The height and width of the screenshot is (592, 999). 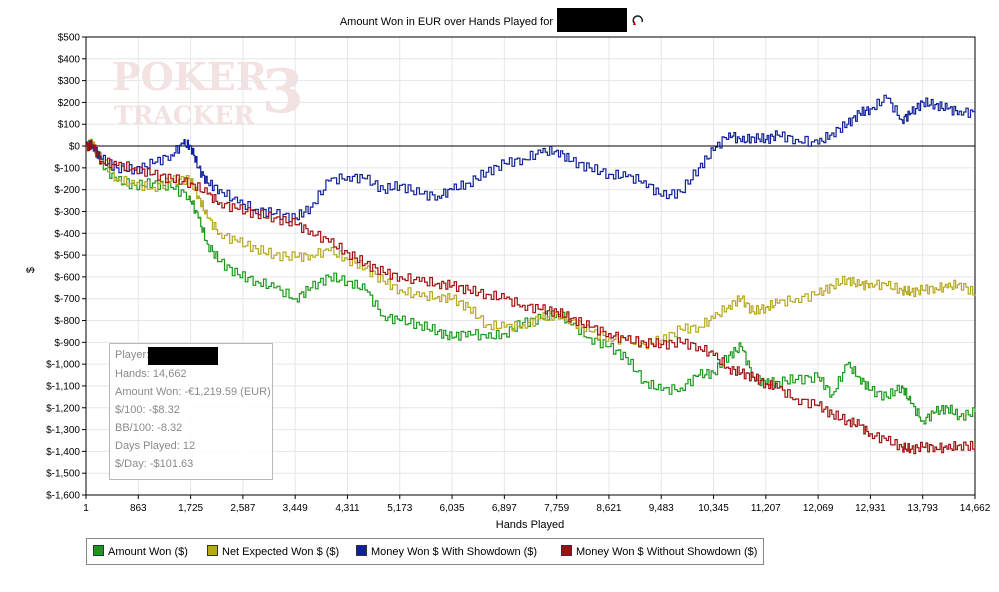 What do you see at coordinates (69, 125) in the screenshot?
I see `y-tick-label: $100` at bounding box center [69, 125].